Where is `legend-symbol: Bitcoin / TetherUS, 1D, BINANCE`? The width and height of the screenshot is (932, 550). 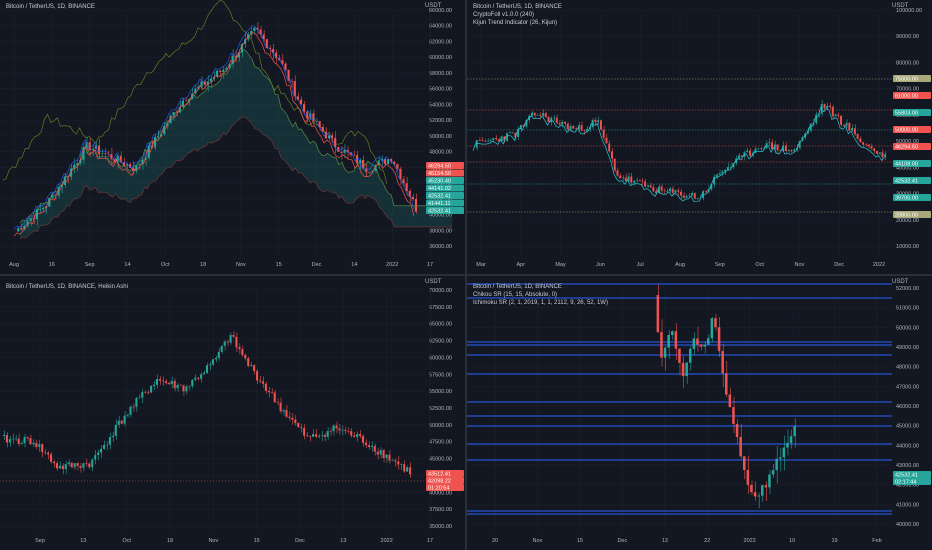
legend-symbol: Bitcoin / TetherUS, 1D, BINANCE is located at coordinates (50, 7).